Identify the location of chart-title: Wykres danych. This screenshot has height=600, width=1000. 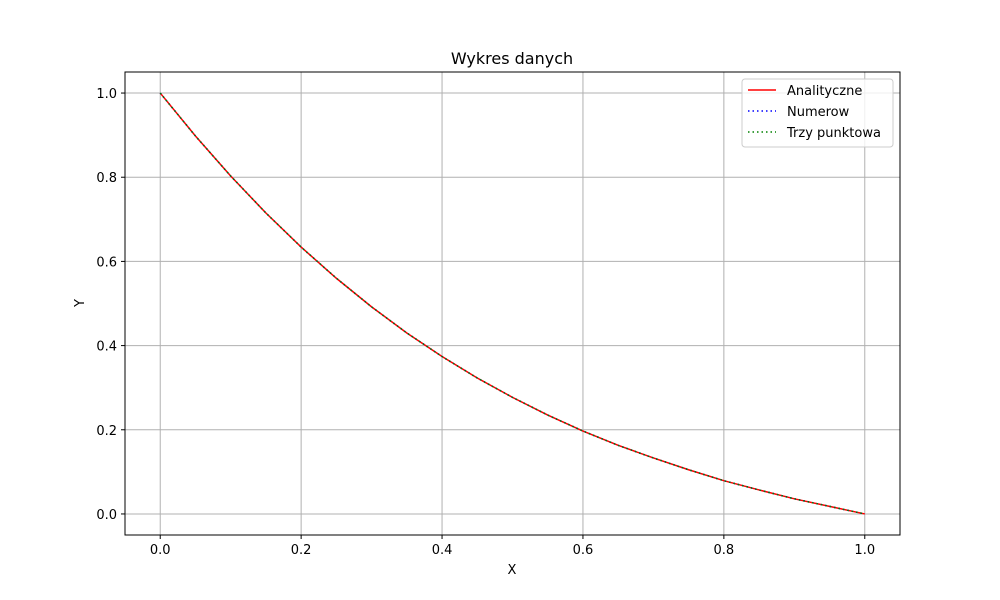
(512, 58).